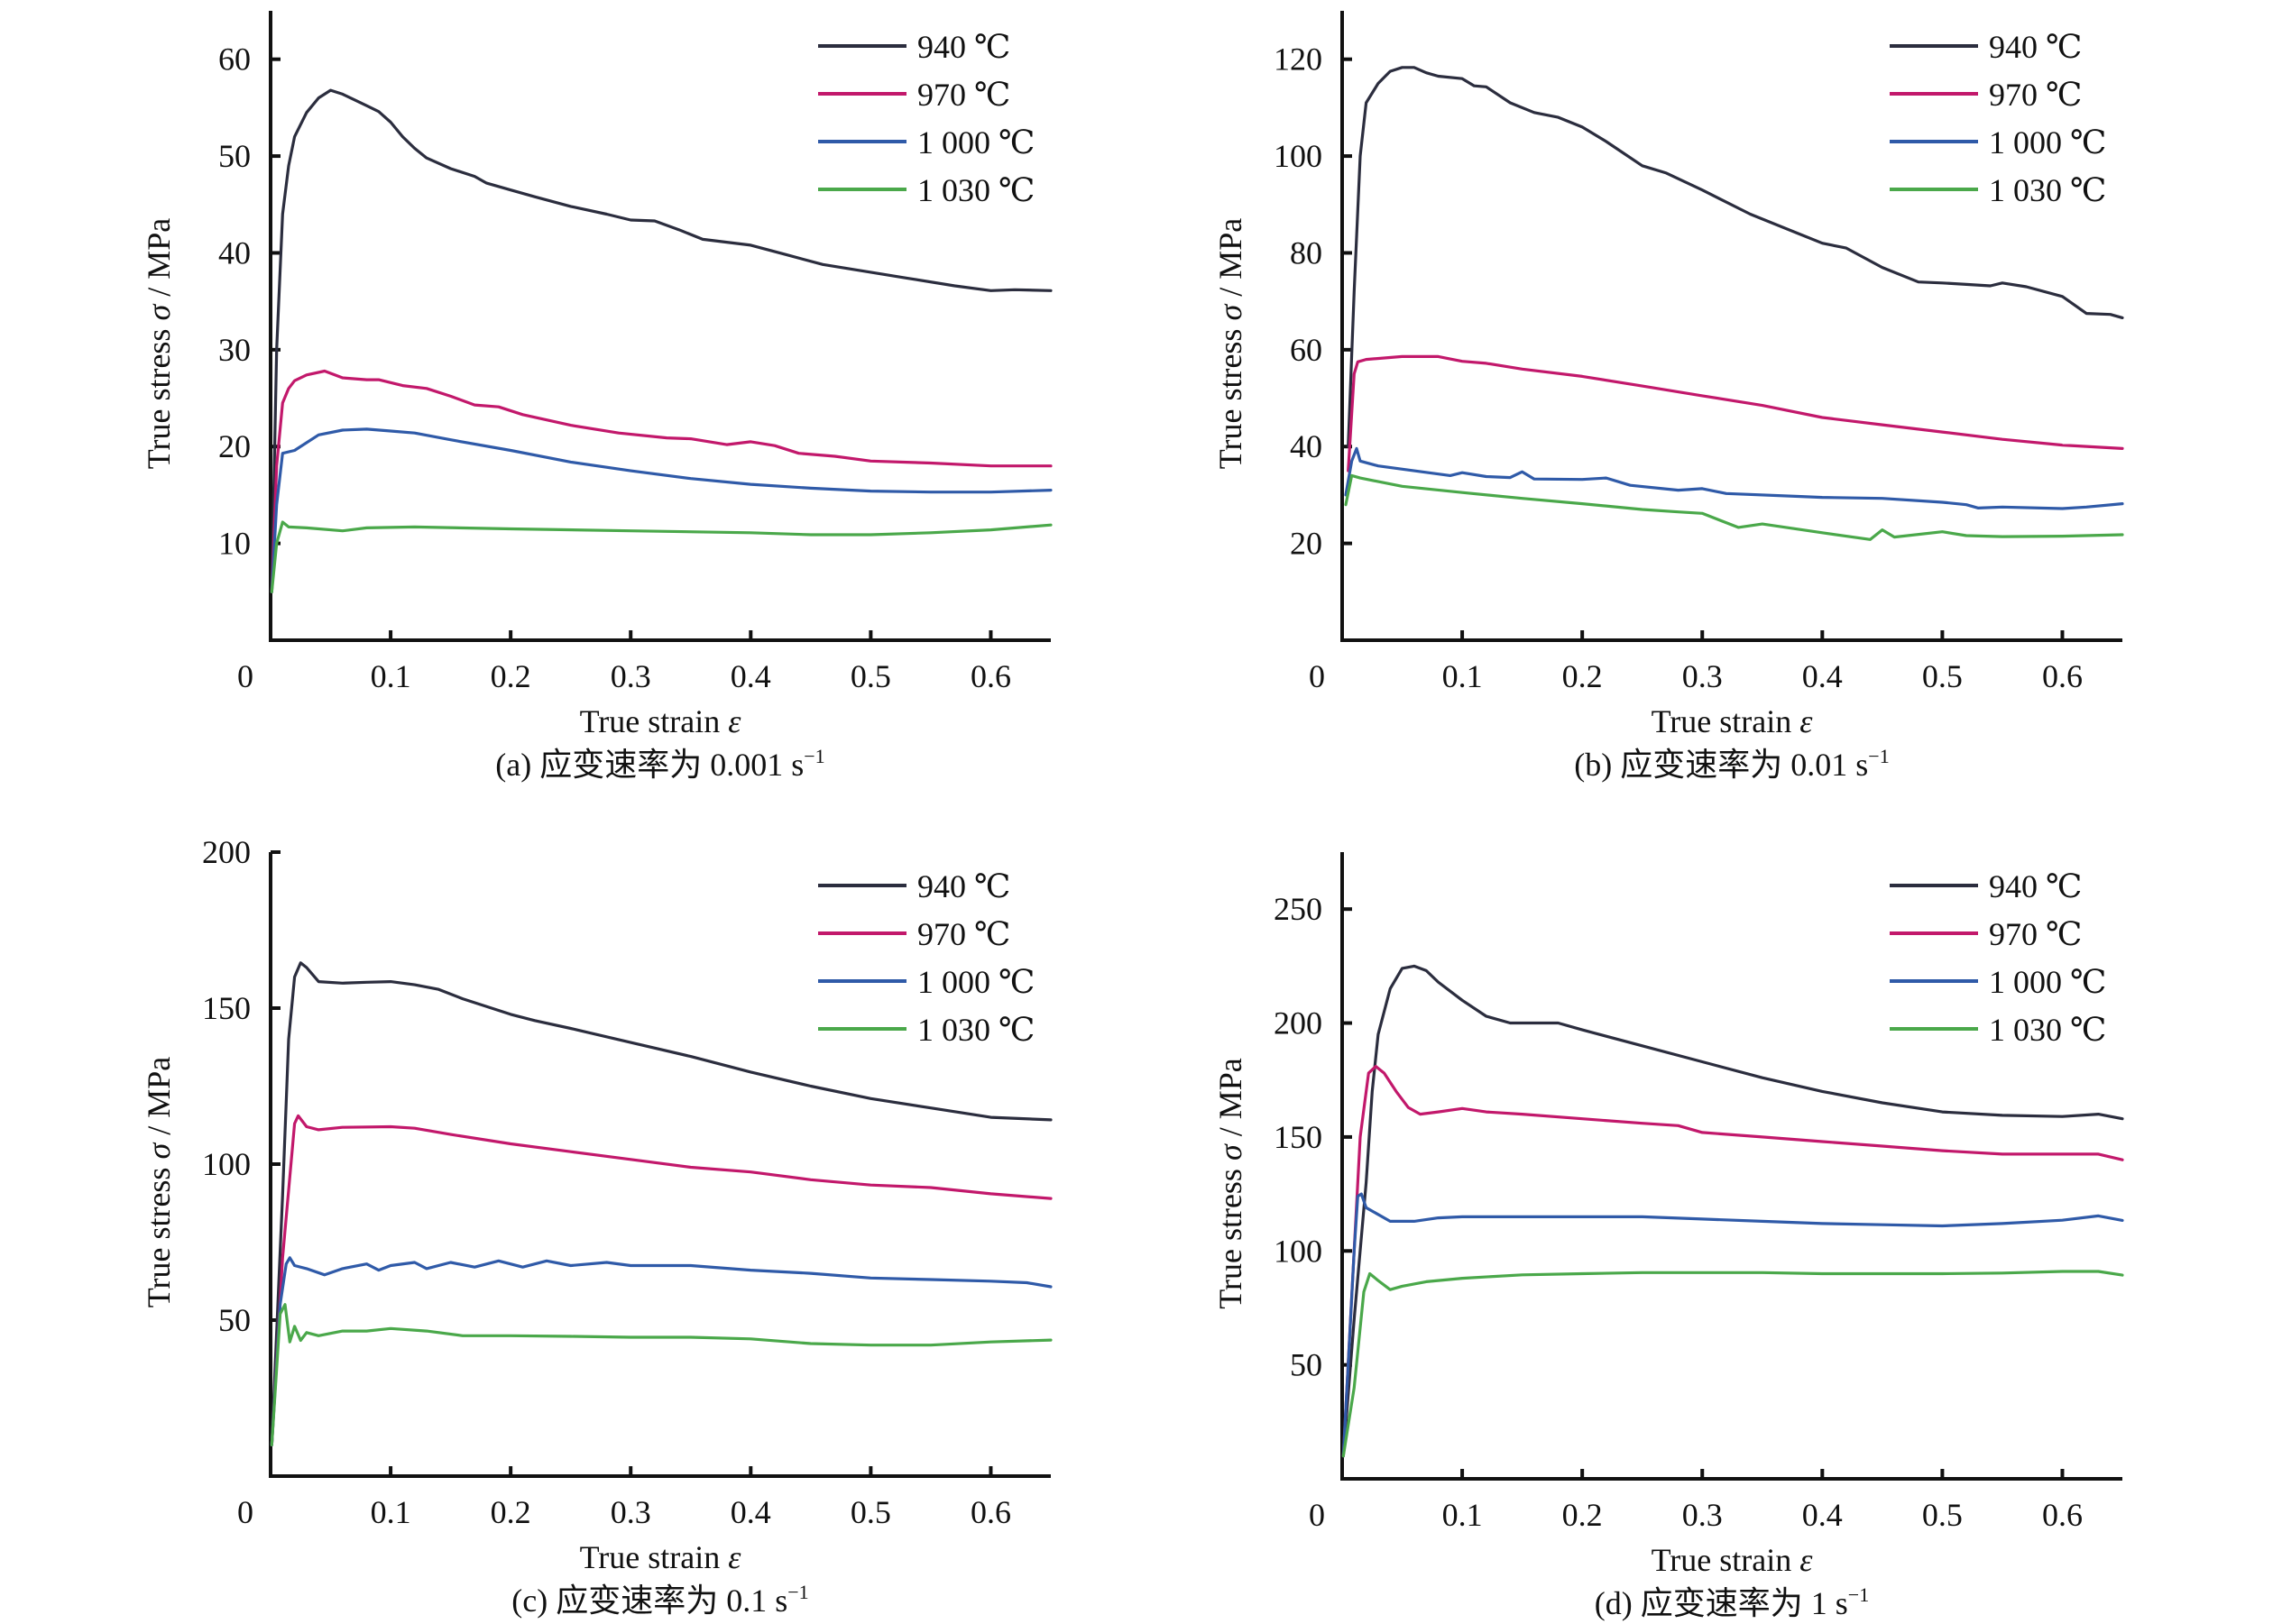 The width and height of the screenshot is (2273, 1624). Describe the element at coordinates (234, 446) in the screenshot. I see `y-tick-label: 20` at that location.